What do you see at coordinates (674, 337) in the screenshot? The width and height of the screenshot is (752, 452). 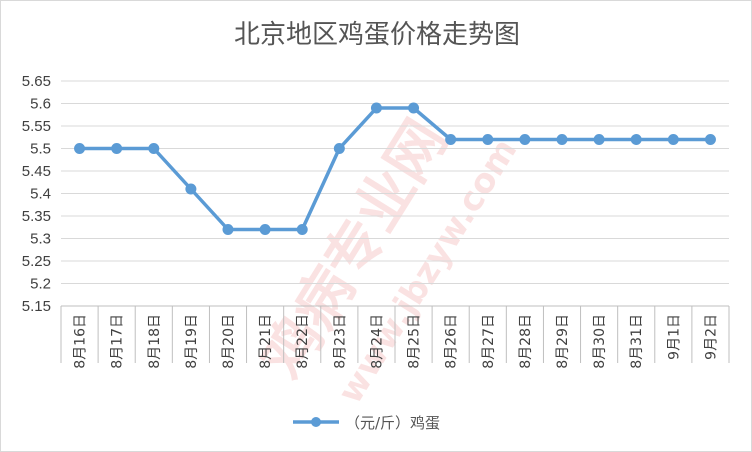 I see `x-tick-label: 9月1日` at bounding box center [674, 337].